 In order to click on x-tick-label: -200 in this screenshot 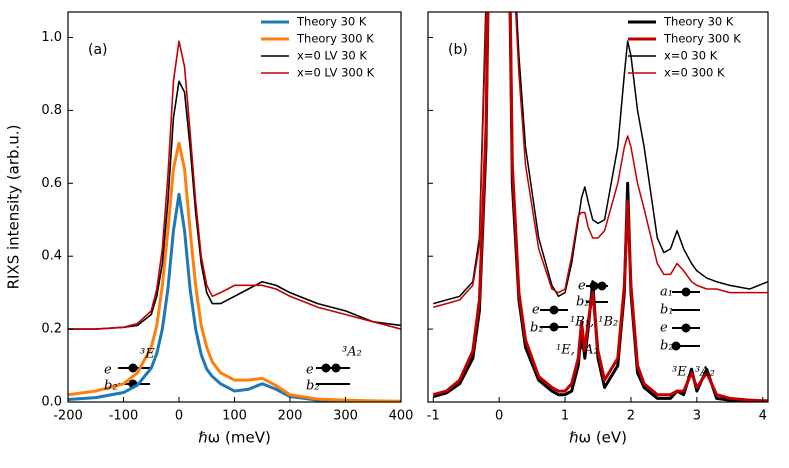, I will do `click(68, 416)`.